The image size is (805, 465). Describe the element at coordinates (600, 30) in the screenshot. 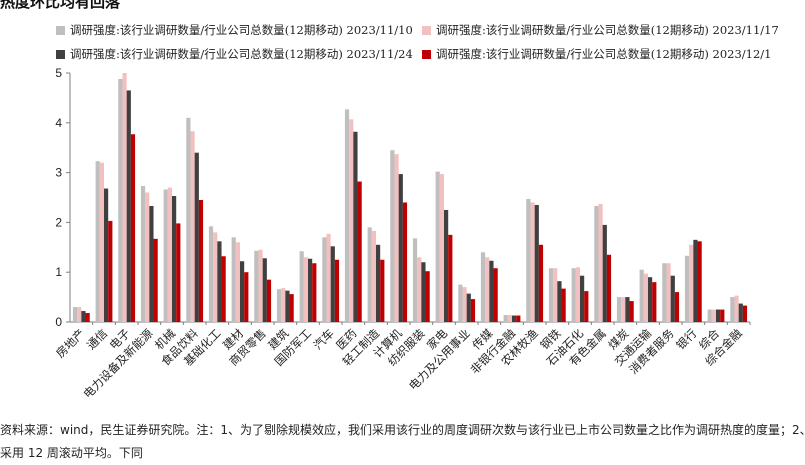

I see `legend-item-2: 调研强度:该行业调研数量/行业公司总数量(12期移动) 2023/11/17` at that location.